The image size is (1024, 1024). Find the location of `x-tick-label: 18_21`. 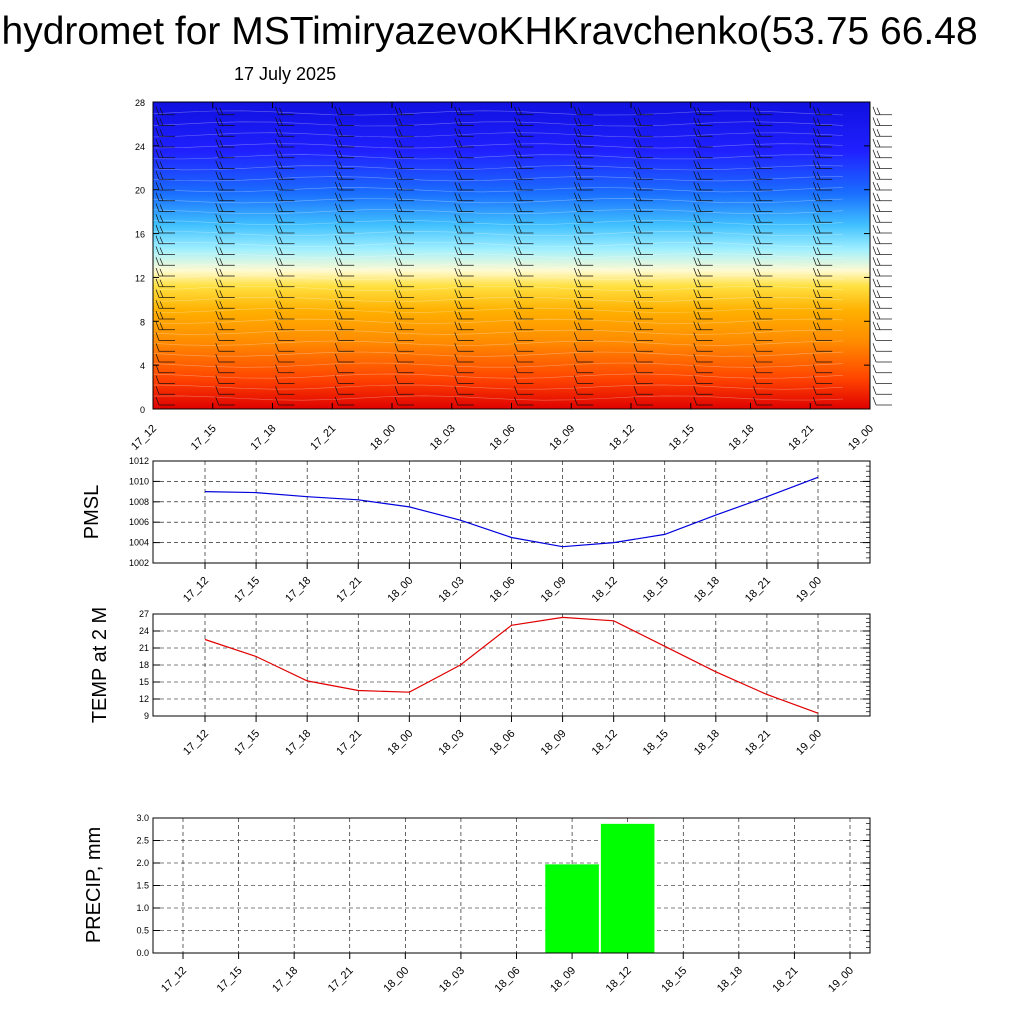

x-tick-label: 18_21 is located at coordinates (758, 743).